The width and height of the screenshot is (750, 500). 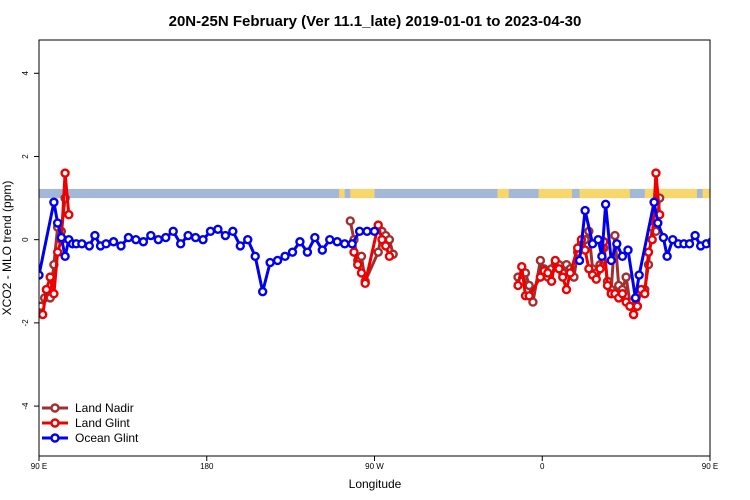 What do you see at coordinates (30, 240) in the screenshot?
I see `y-axis: -4 -2 0 2 4` at bounding box center [30, 240].